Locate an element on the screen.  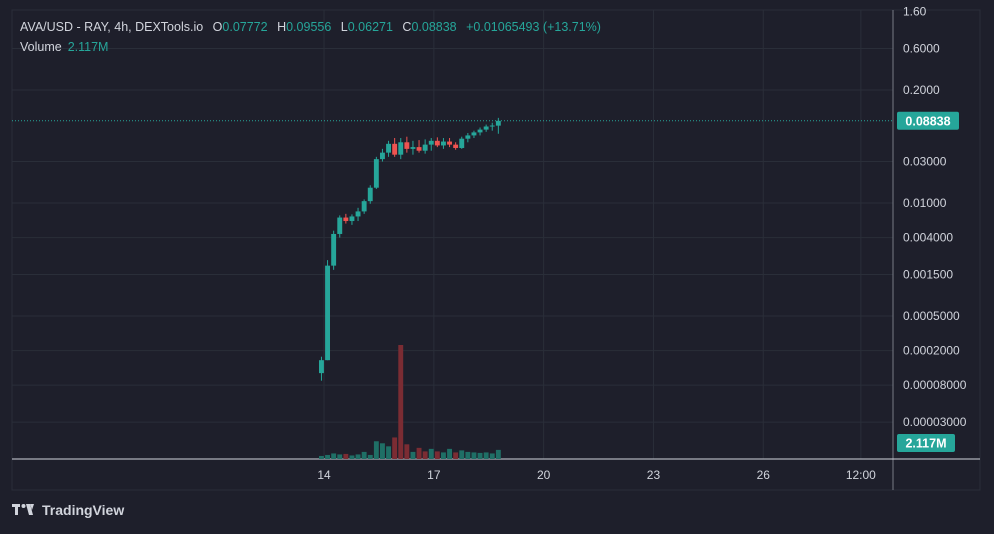
y-tick-label: 0.0005000 is located at coordinates (931, 316).